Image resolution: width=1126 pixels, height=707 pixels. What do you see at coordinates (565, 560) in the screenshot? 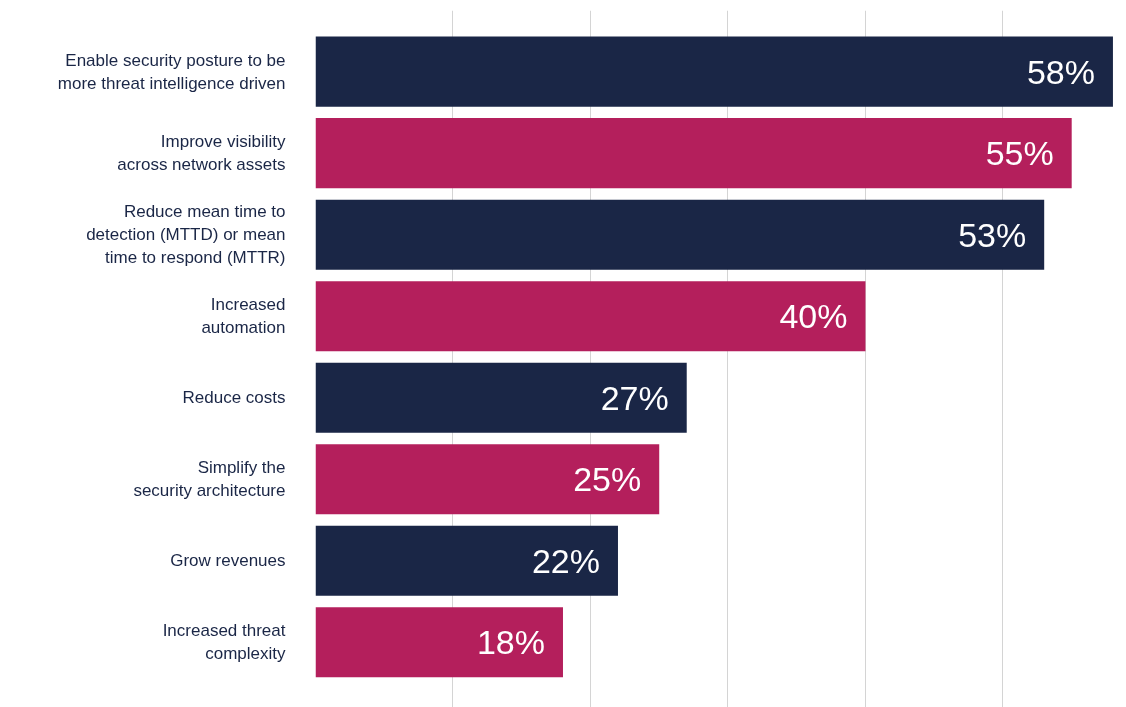
I see `data-label: 22%` at bounding box center [565, 560].